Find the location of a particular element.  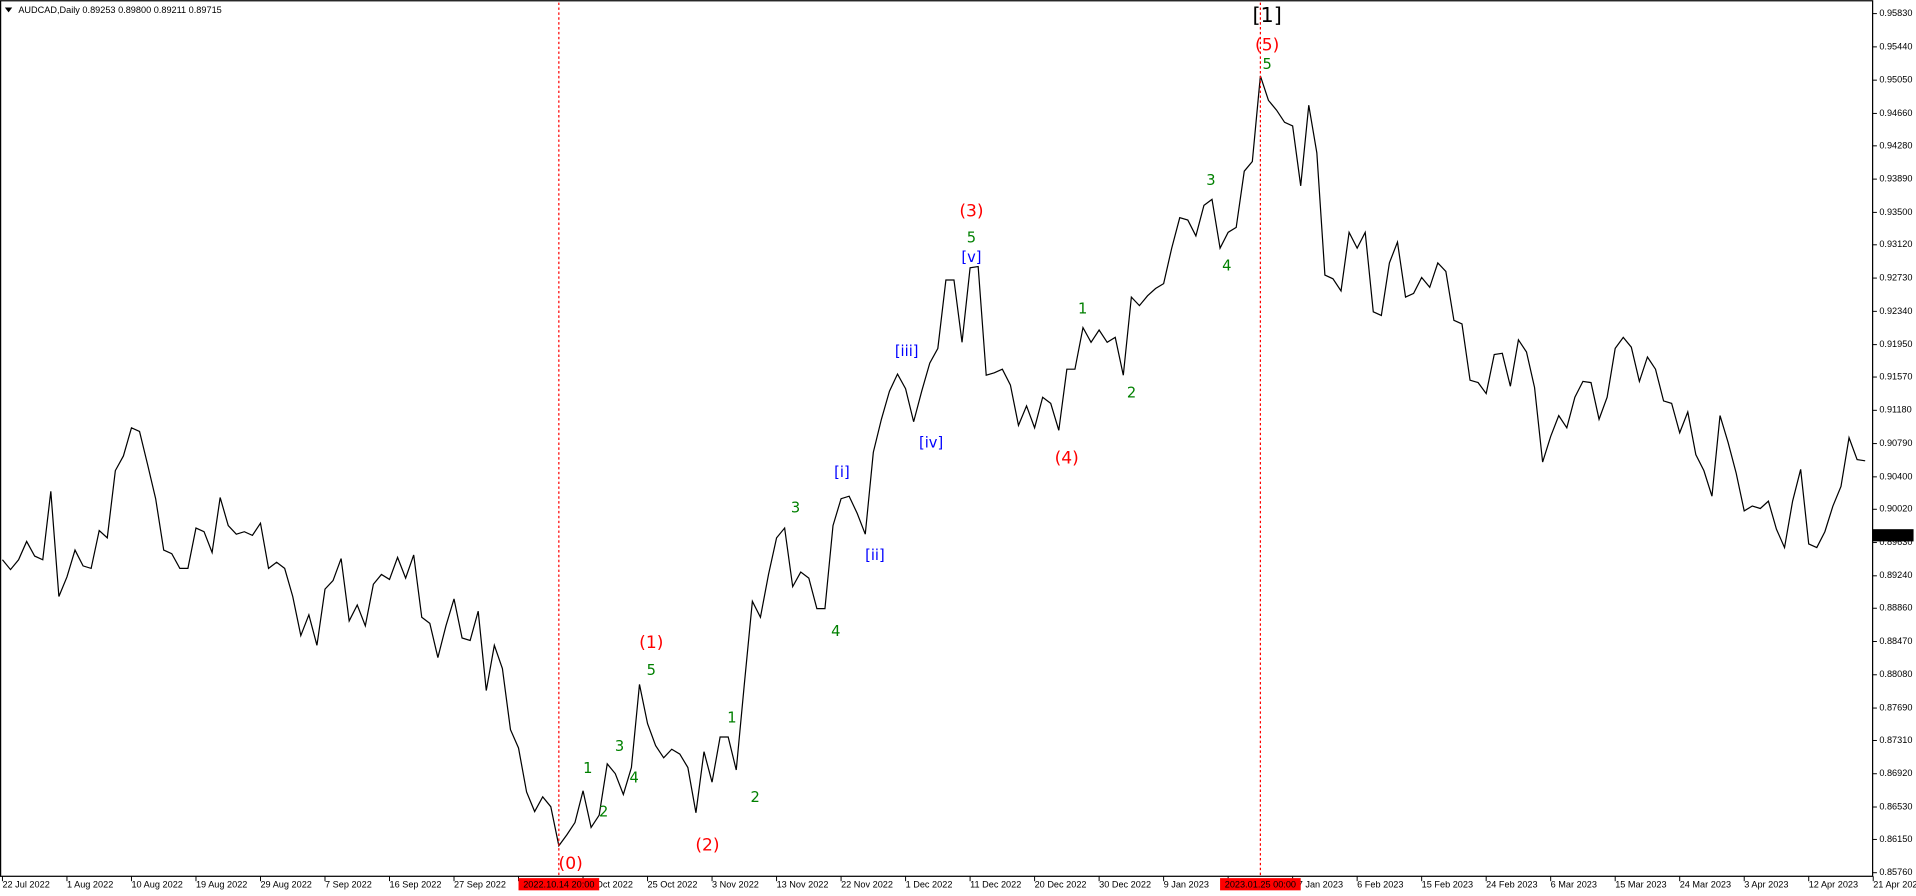

y-tick-label: 0.88860 is located at coordinates (1895, 608).